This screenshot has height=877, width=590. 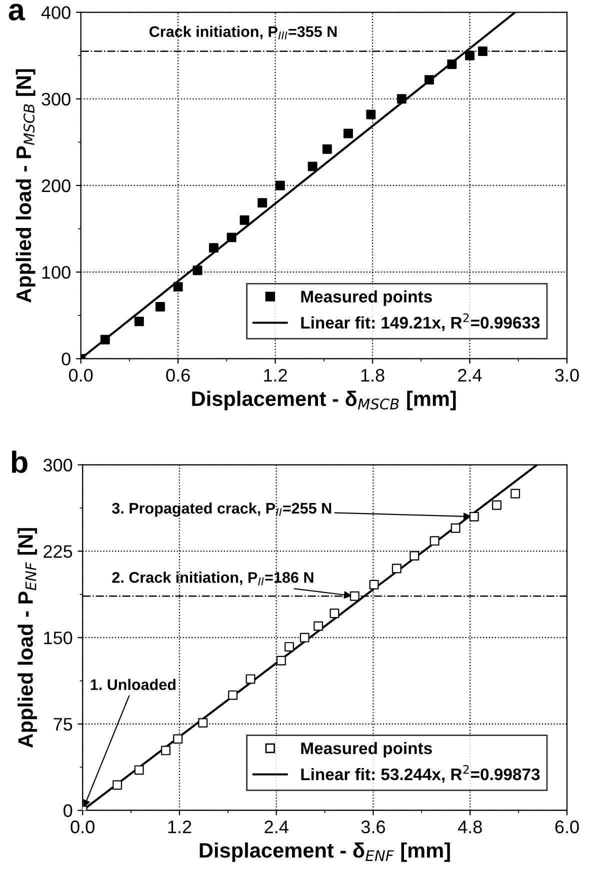 I want to click on legend-label: Linear fit: 53.244x, R$^{2}$=0.99873, so click(x=420, y=774).